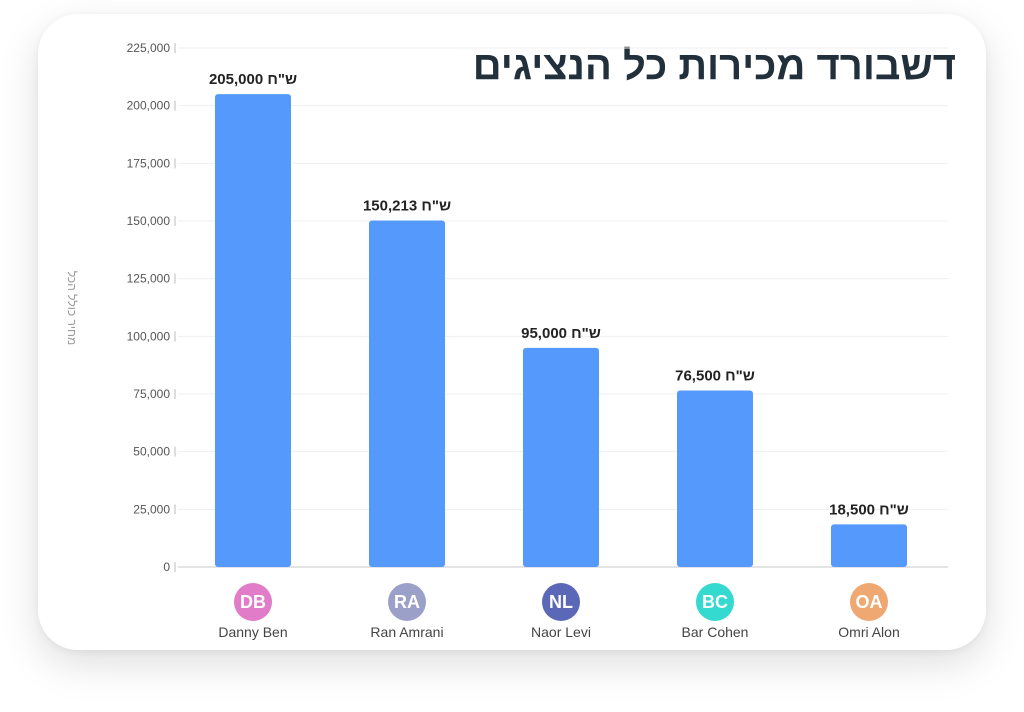 Image resolution: width=1024 pixels, height=712 pixels. Describe the element at coordinates (561, 333) in the screenshot. I see `bar-value-label: 95,000 ש"ח` at that location.